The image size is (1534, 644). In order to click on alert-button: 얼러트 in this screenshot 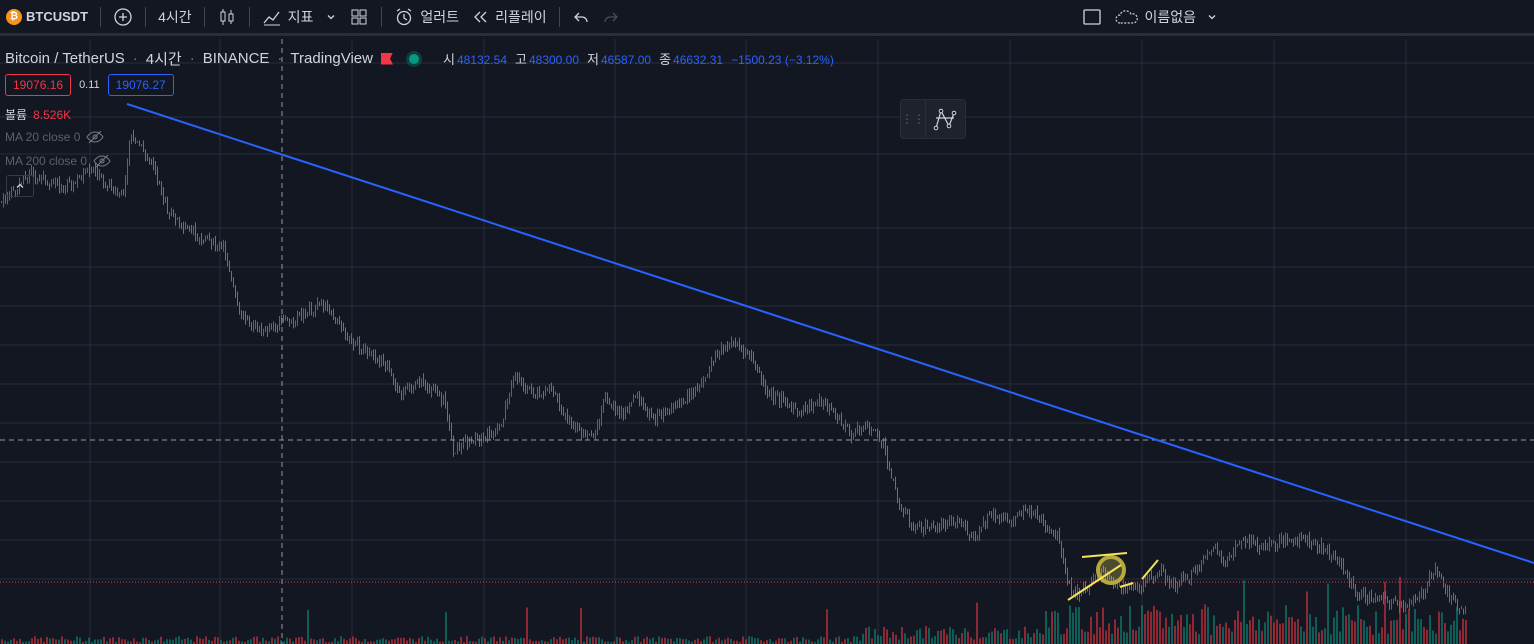, I will do `click(426, 17)`.